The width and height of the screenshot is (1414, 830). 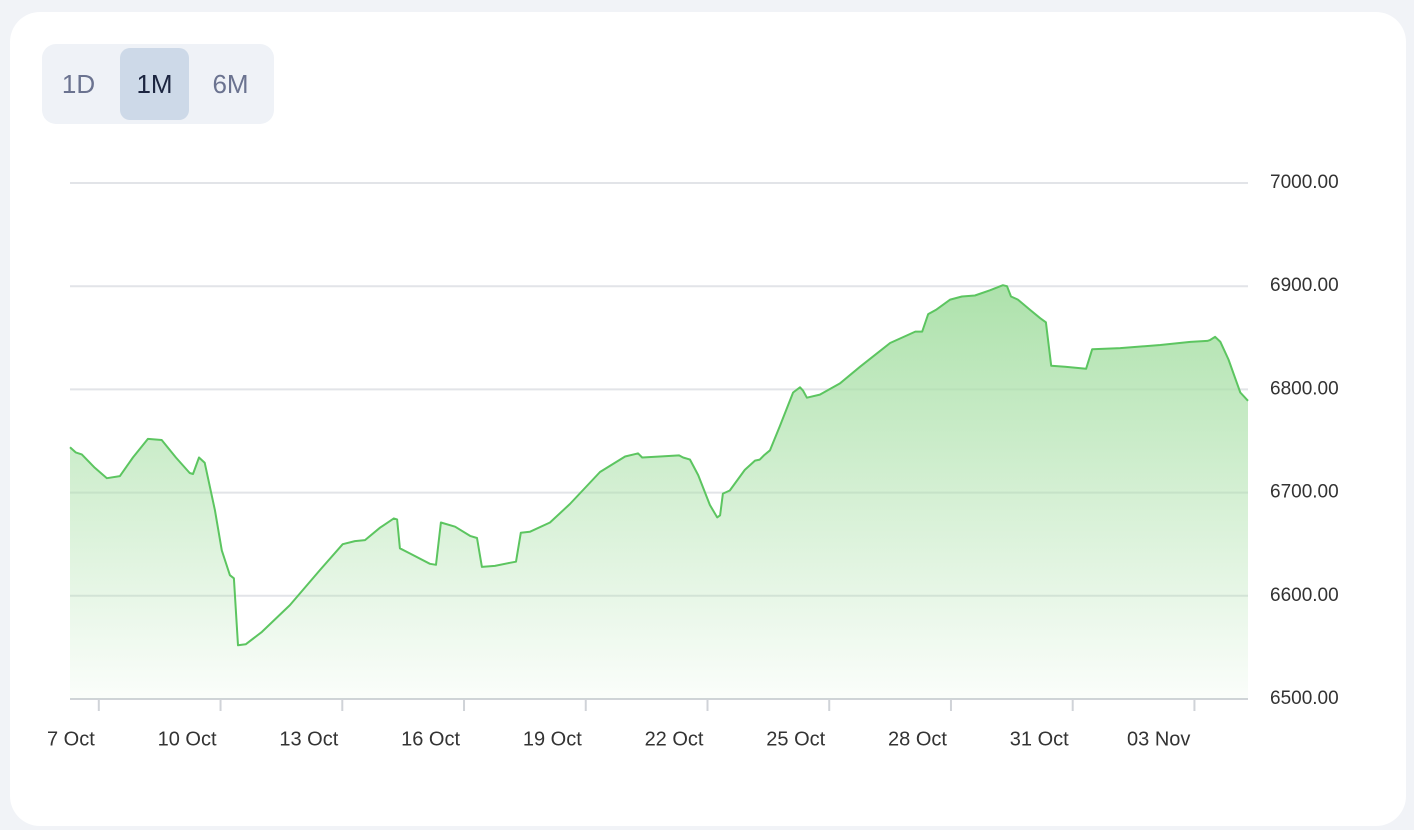 What do you see at coordinates (1304, 388) in the screenshot?
I see `y-tick-label: 6800.00` at bounding box center [1304, 388].